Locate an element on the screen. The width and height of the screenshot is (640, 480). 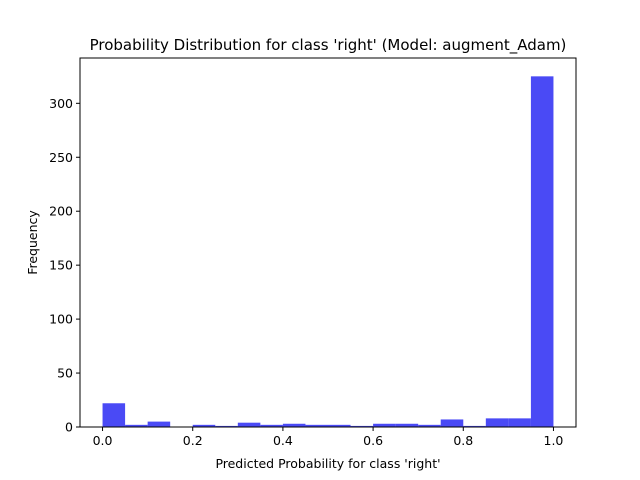
x-axis-label: Predicted Probability for class 'right' is located at coordinates (327, 463).